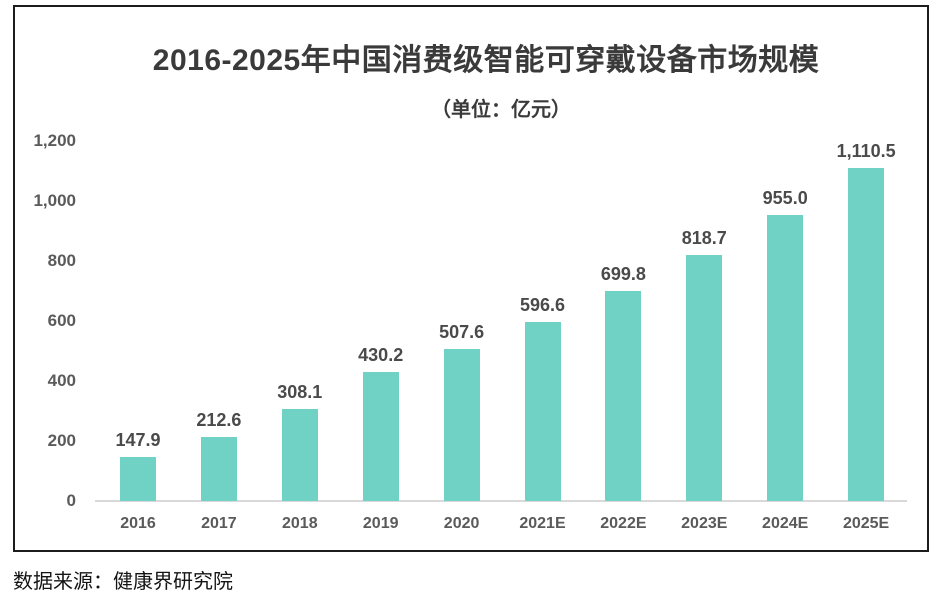  I want to click on x-axis-tick-label: 2023E, so click(704, 523).